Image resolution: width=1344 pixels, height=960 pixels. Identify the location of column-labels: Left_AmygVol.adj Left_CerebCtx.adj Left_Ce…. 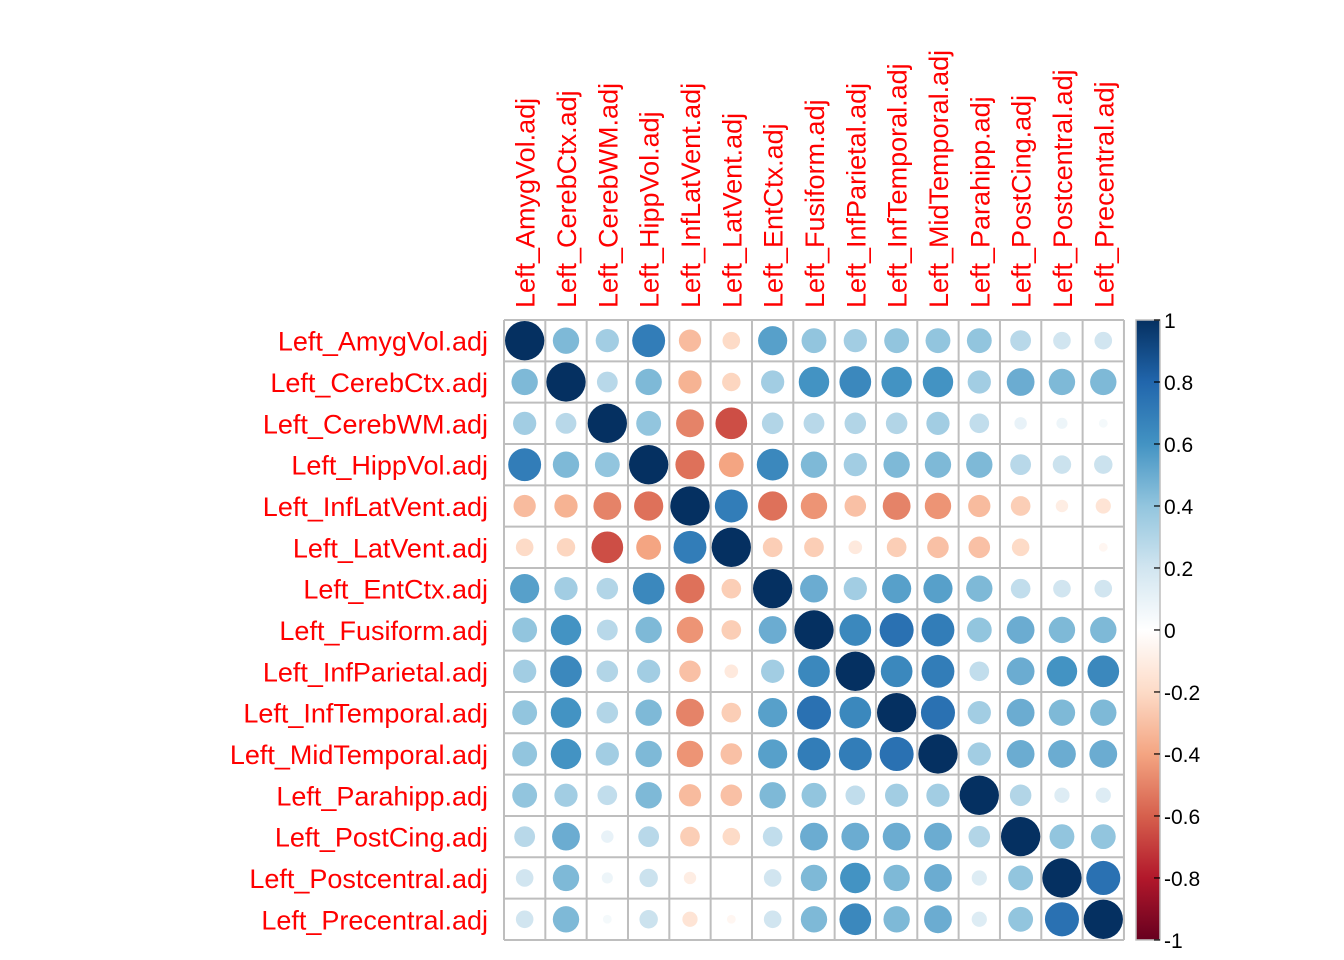
(815, 179).